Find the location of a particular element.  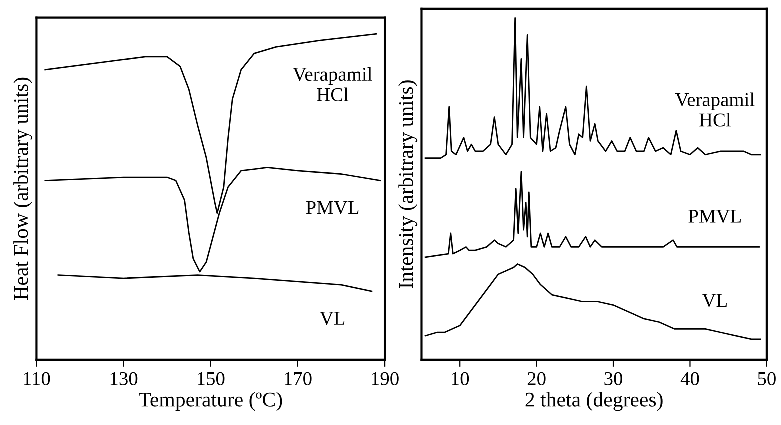

x-tick-label: 130 is located at coordinates (124, 379).